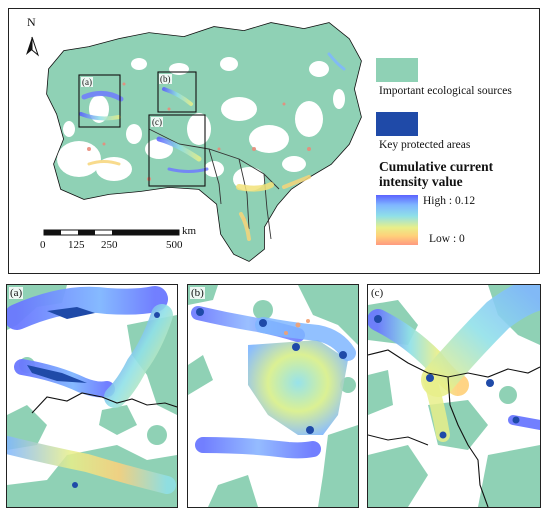 The width and height of the screenshot is (550, 514). I want to click on legend-gradient-bar, so click(397, 220).